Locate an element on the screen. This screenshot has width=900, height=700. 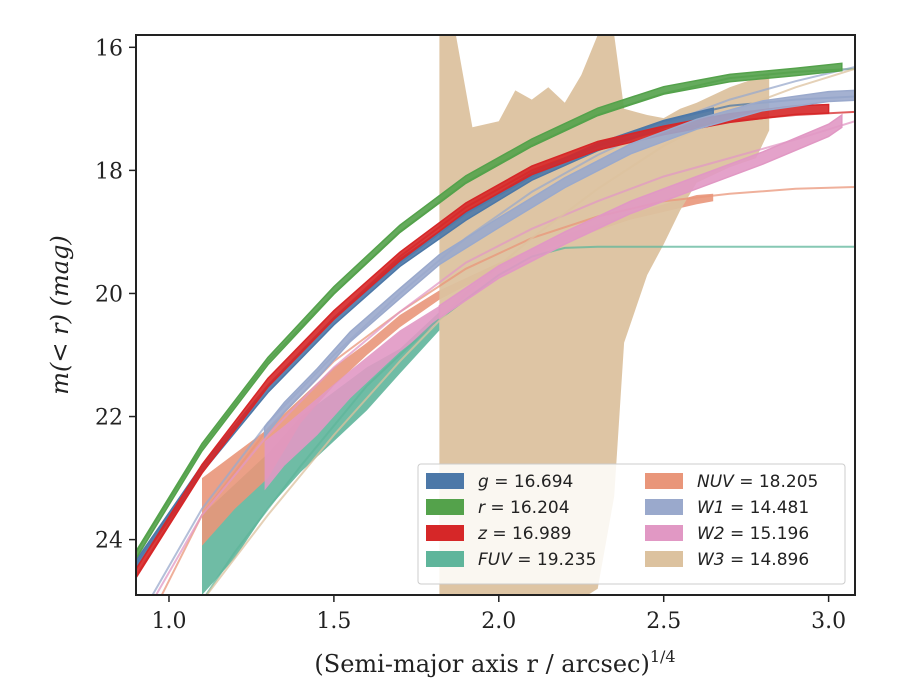
w1-legend-swatch is located at coordinates (664, 507).